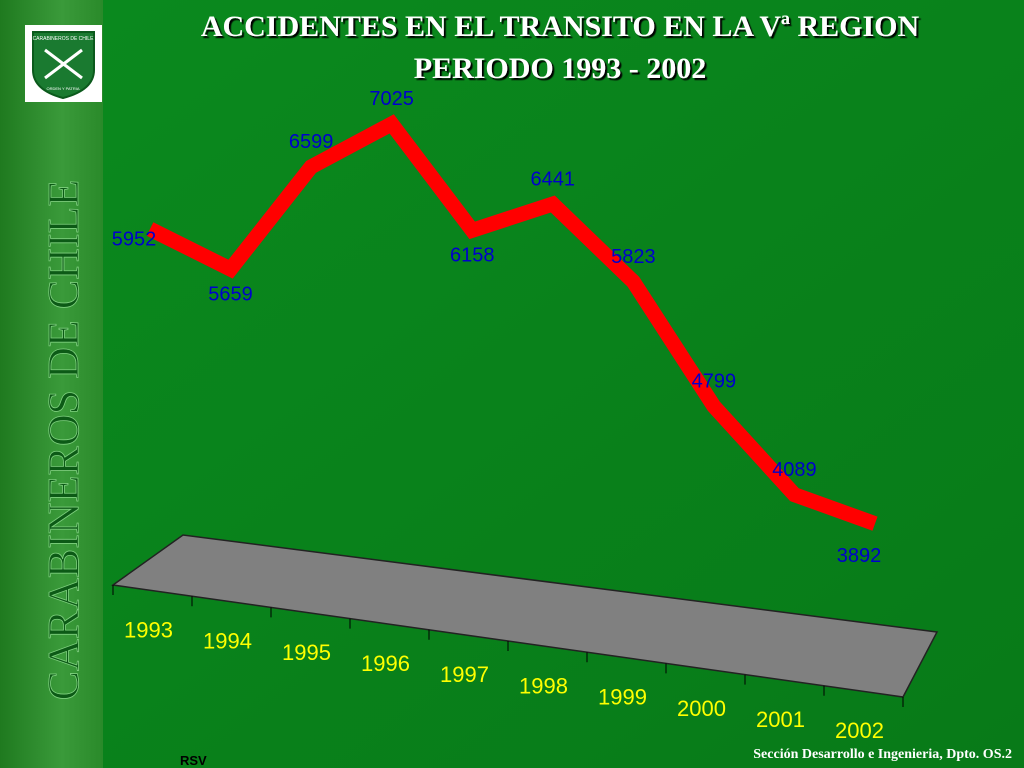  Describe the element at coordinates (859, 730) in the screenshot. I see `x-tick-label: 2002` at that location.